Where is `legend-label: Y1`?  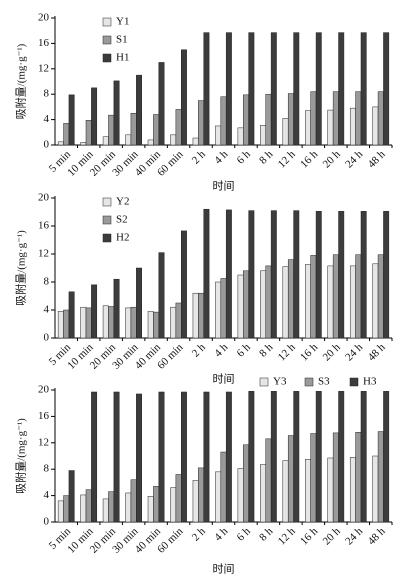 legend-label: Y1 is located at coordinates (122, 22).